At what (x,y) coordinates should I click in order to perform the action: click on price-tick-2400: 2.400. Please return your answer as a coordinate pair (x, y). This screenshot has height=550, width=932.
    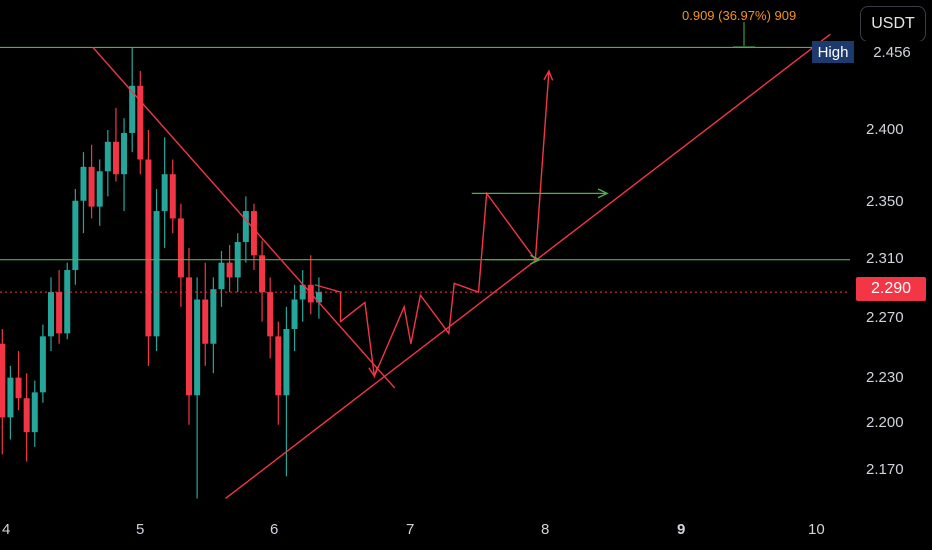
    Looking at the image, I should click on (885, 129).